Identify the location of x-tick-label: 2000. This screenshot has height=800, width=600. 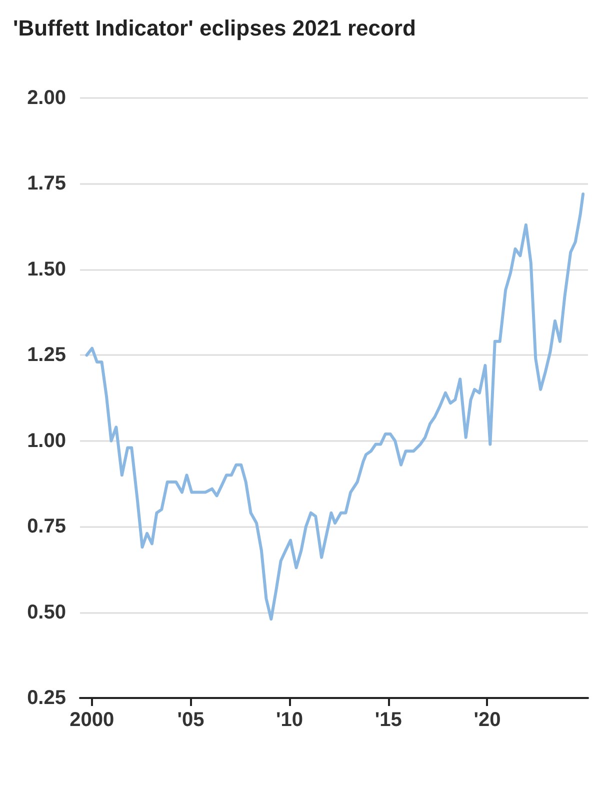
(92, 720).